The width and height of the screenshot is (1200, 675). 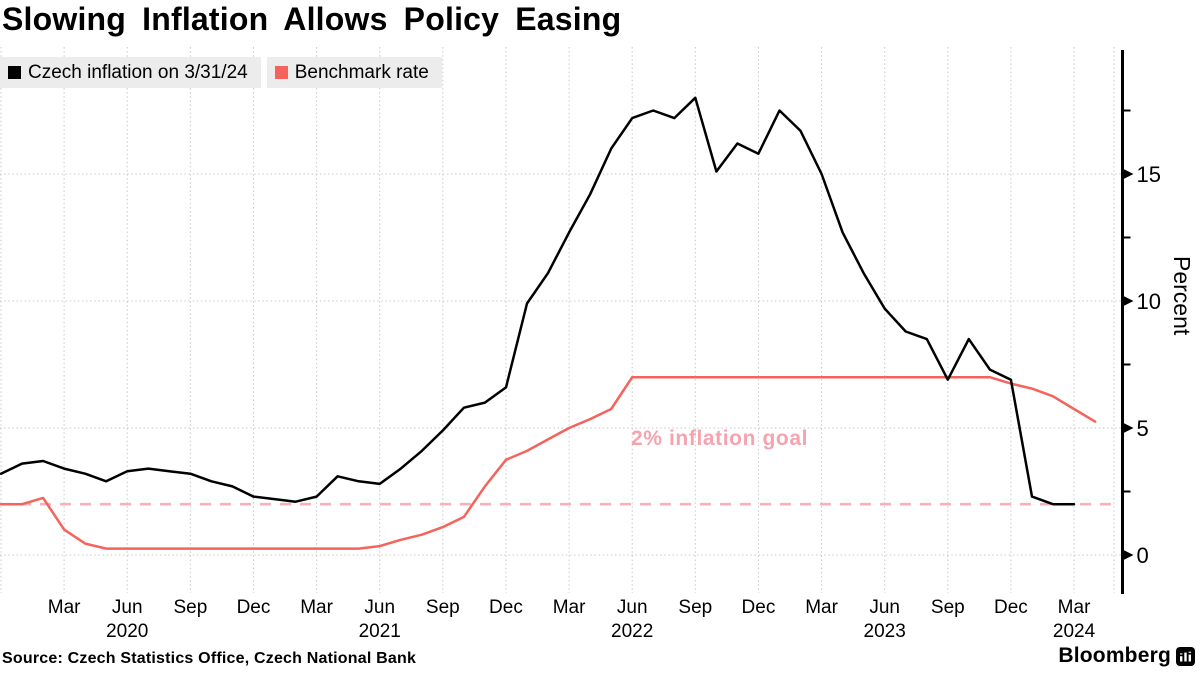 What do you see at coordinates (720, 438) in the screenshot?
I see `inflation-goal-annotation: 2% inflation goal` at bounding box center [720, 438].